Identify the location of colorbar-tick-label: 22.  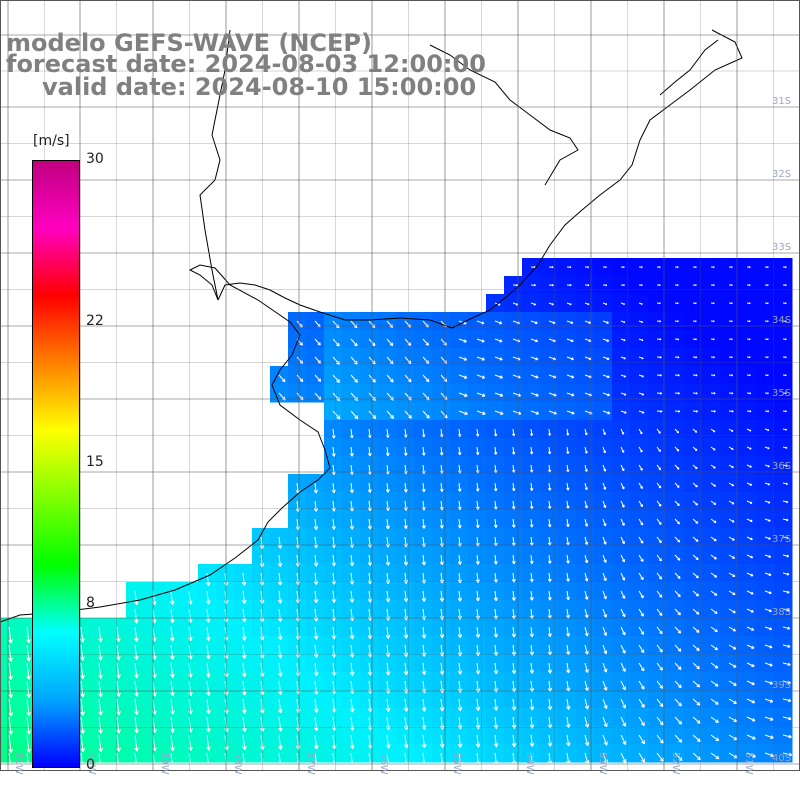
(95, 320).